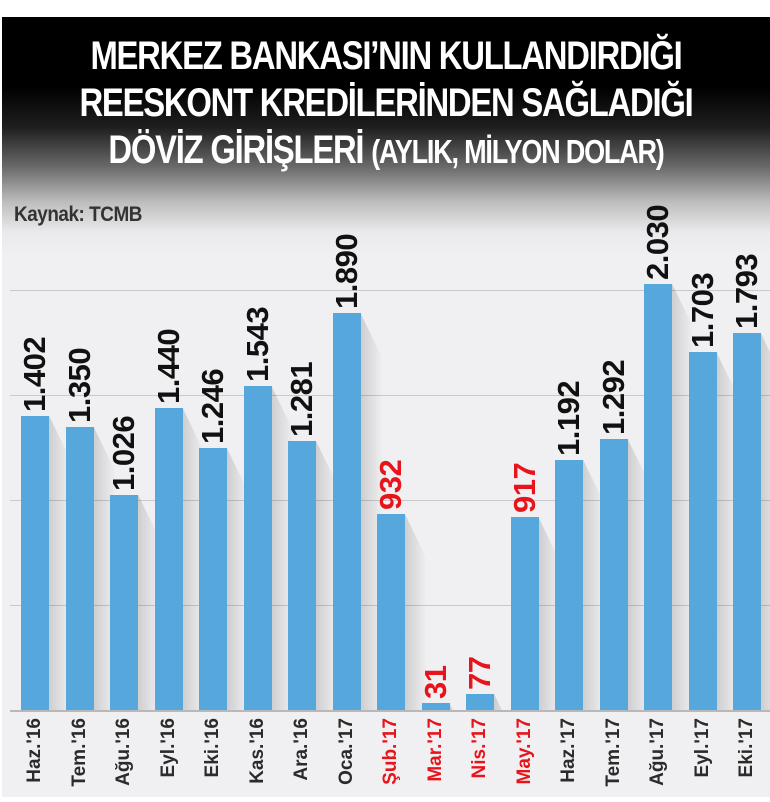  I want to click on category-label: Eki.'16, so click(212, 748).